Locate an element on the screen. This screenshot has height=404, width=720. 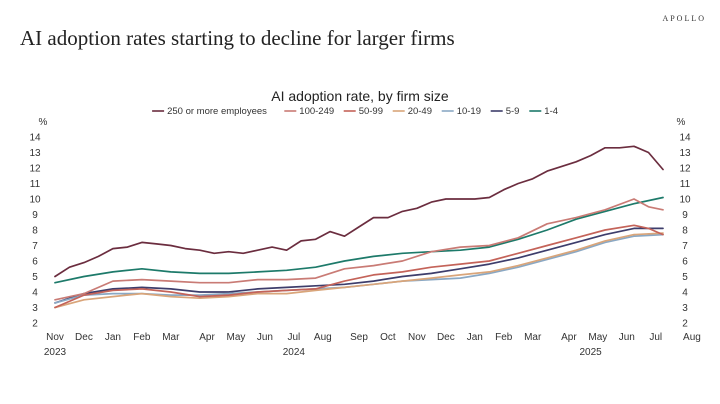
y-tick-label-left: 11 is located at coordinates (35, 184).